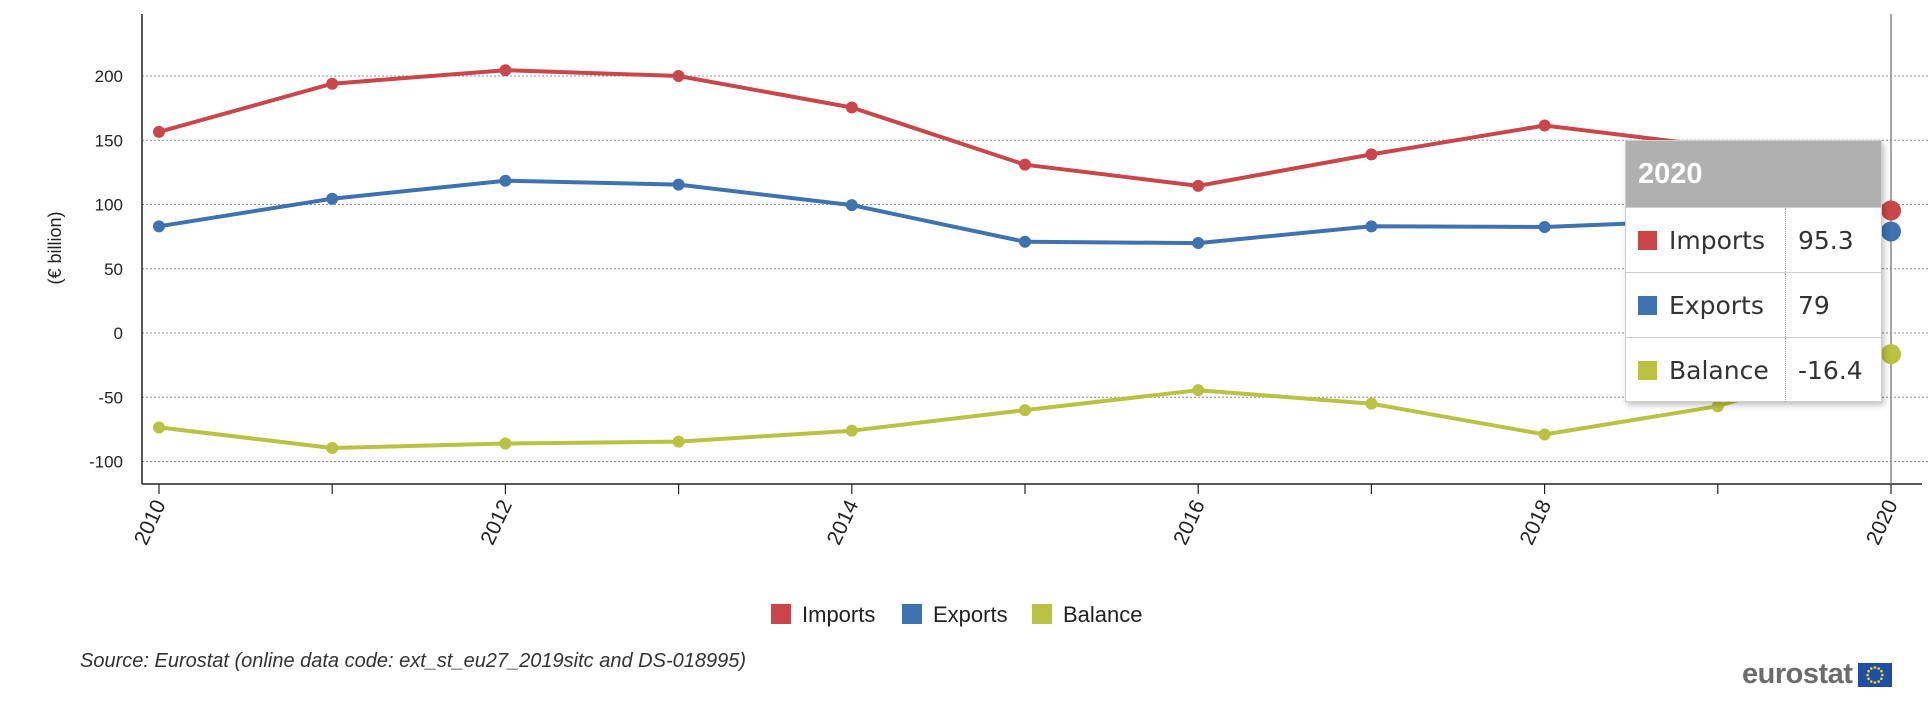 This screenshot has width=1928, height=702. Describe the element at coordinates (332, 198) in the screenshot. I see `data-point-exports-2011` at that location.